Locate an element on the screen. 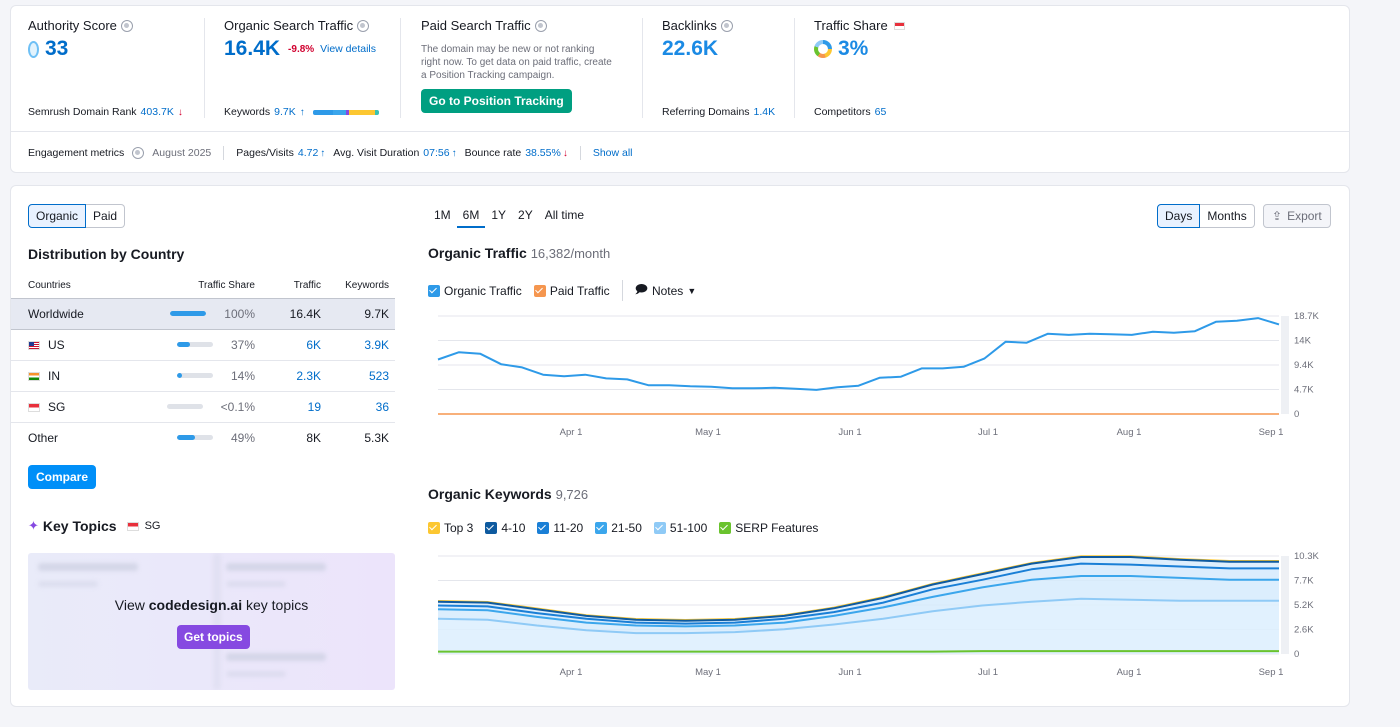 This screenshot has width=1400, height=727. export-button: ⇪ Export is located at coordinates (1297, 216).